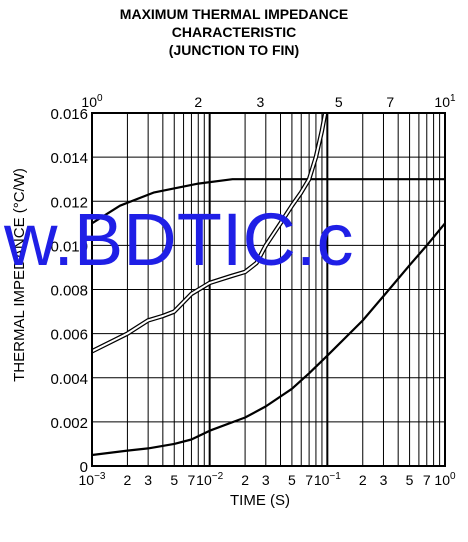 The image size is (468, 542). What do you see at coordinates (84, 467) in the screenshot?
I see `y-tick-label: 0` at bounding box center [84, 467].